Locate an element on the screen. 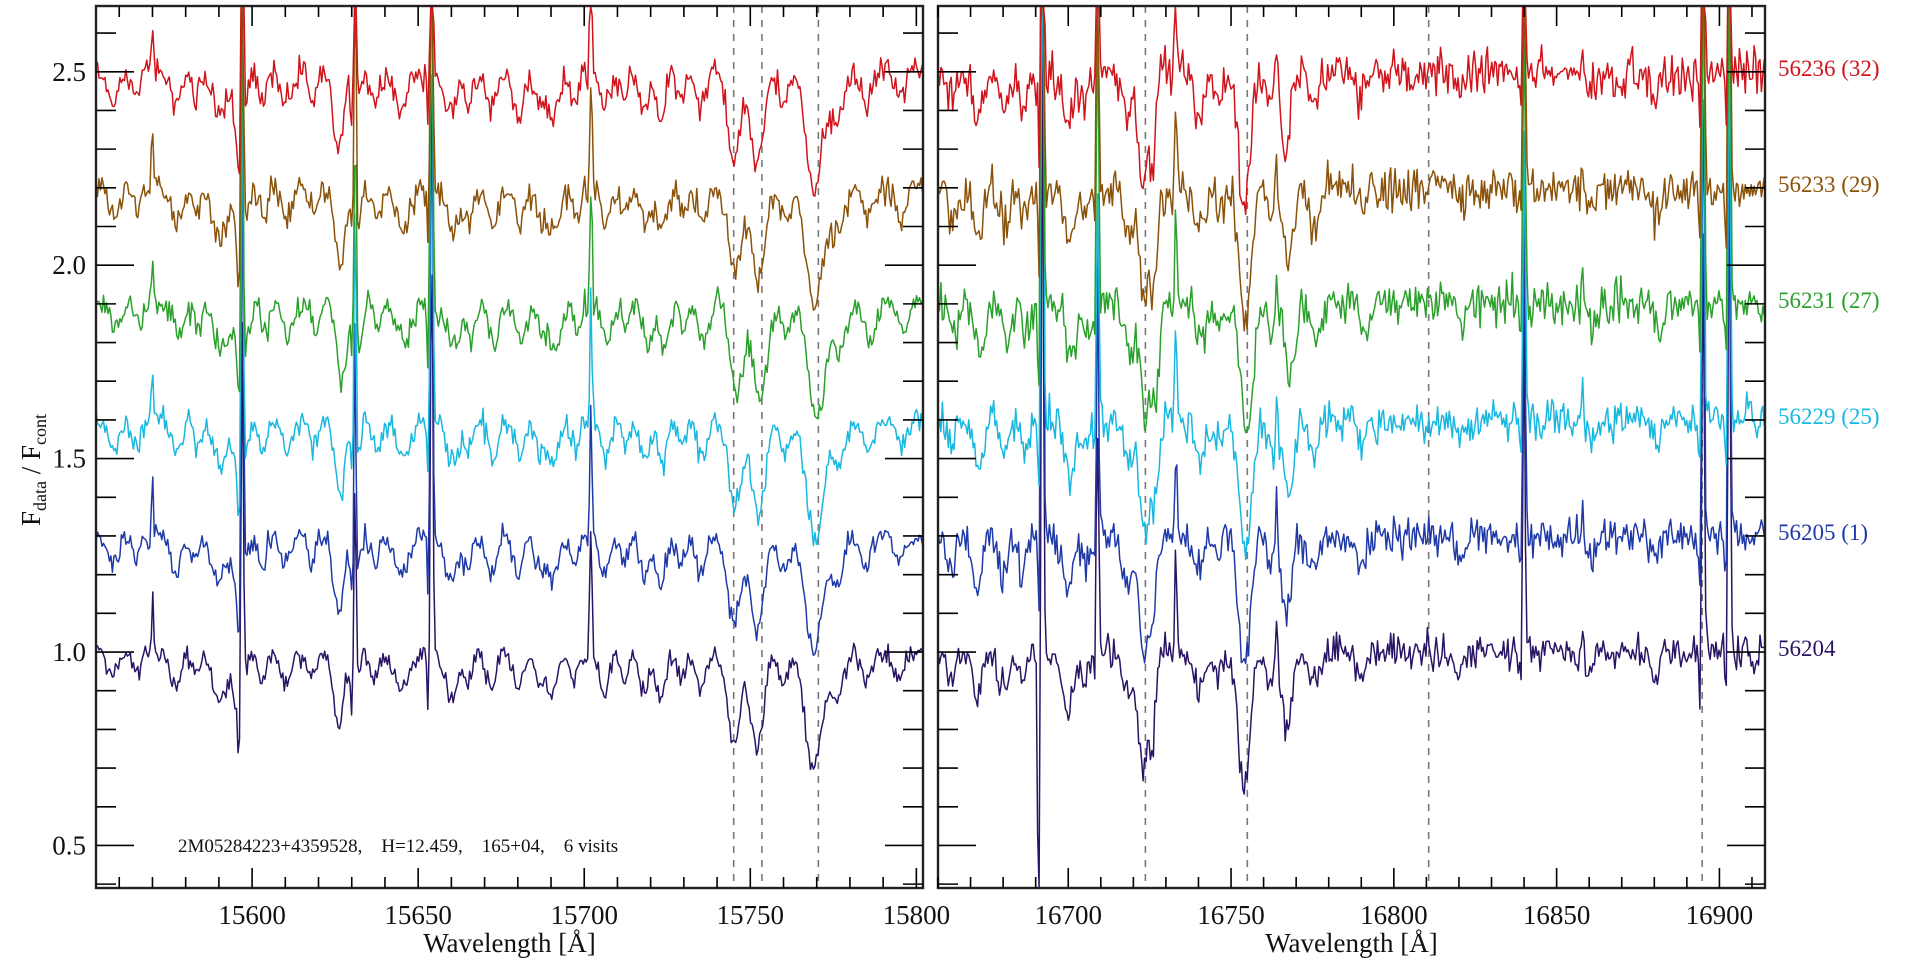 The width and height of the screenshot is (1920, 960). series-label: 56231 (27) is located at coordinates (1829, 300).